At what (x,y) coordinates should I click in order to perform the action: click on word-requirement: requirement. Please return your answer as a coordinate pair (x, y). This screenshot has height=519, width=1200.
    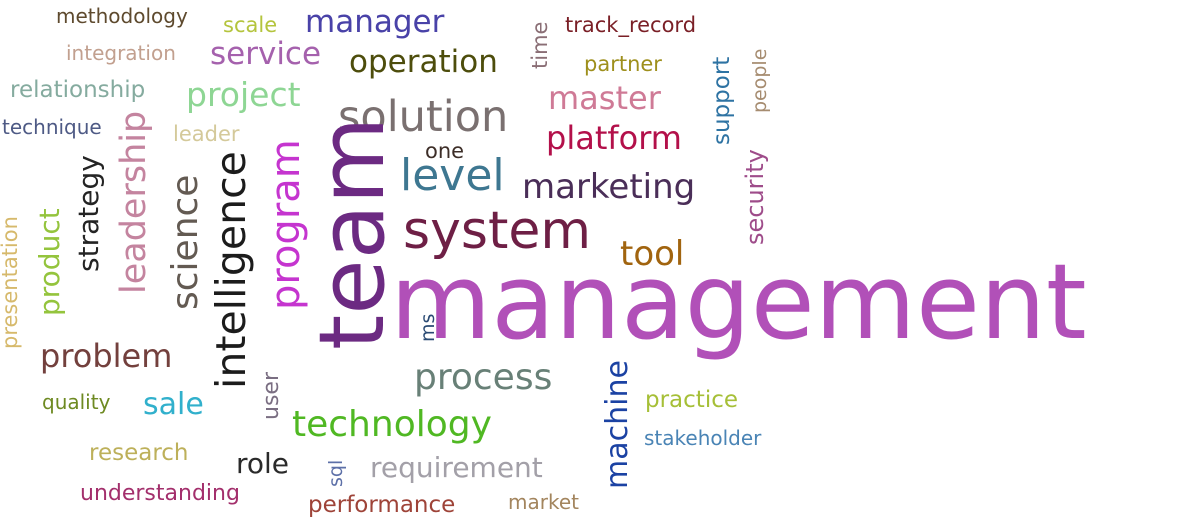
    Looking at the image, I should click on (456, 467).